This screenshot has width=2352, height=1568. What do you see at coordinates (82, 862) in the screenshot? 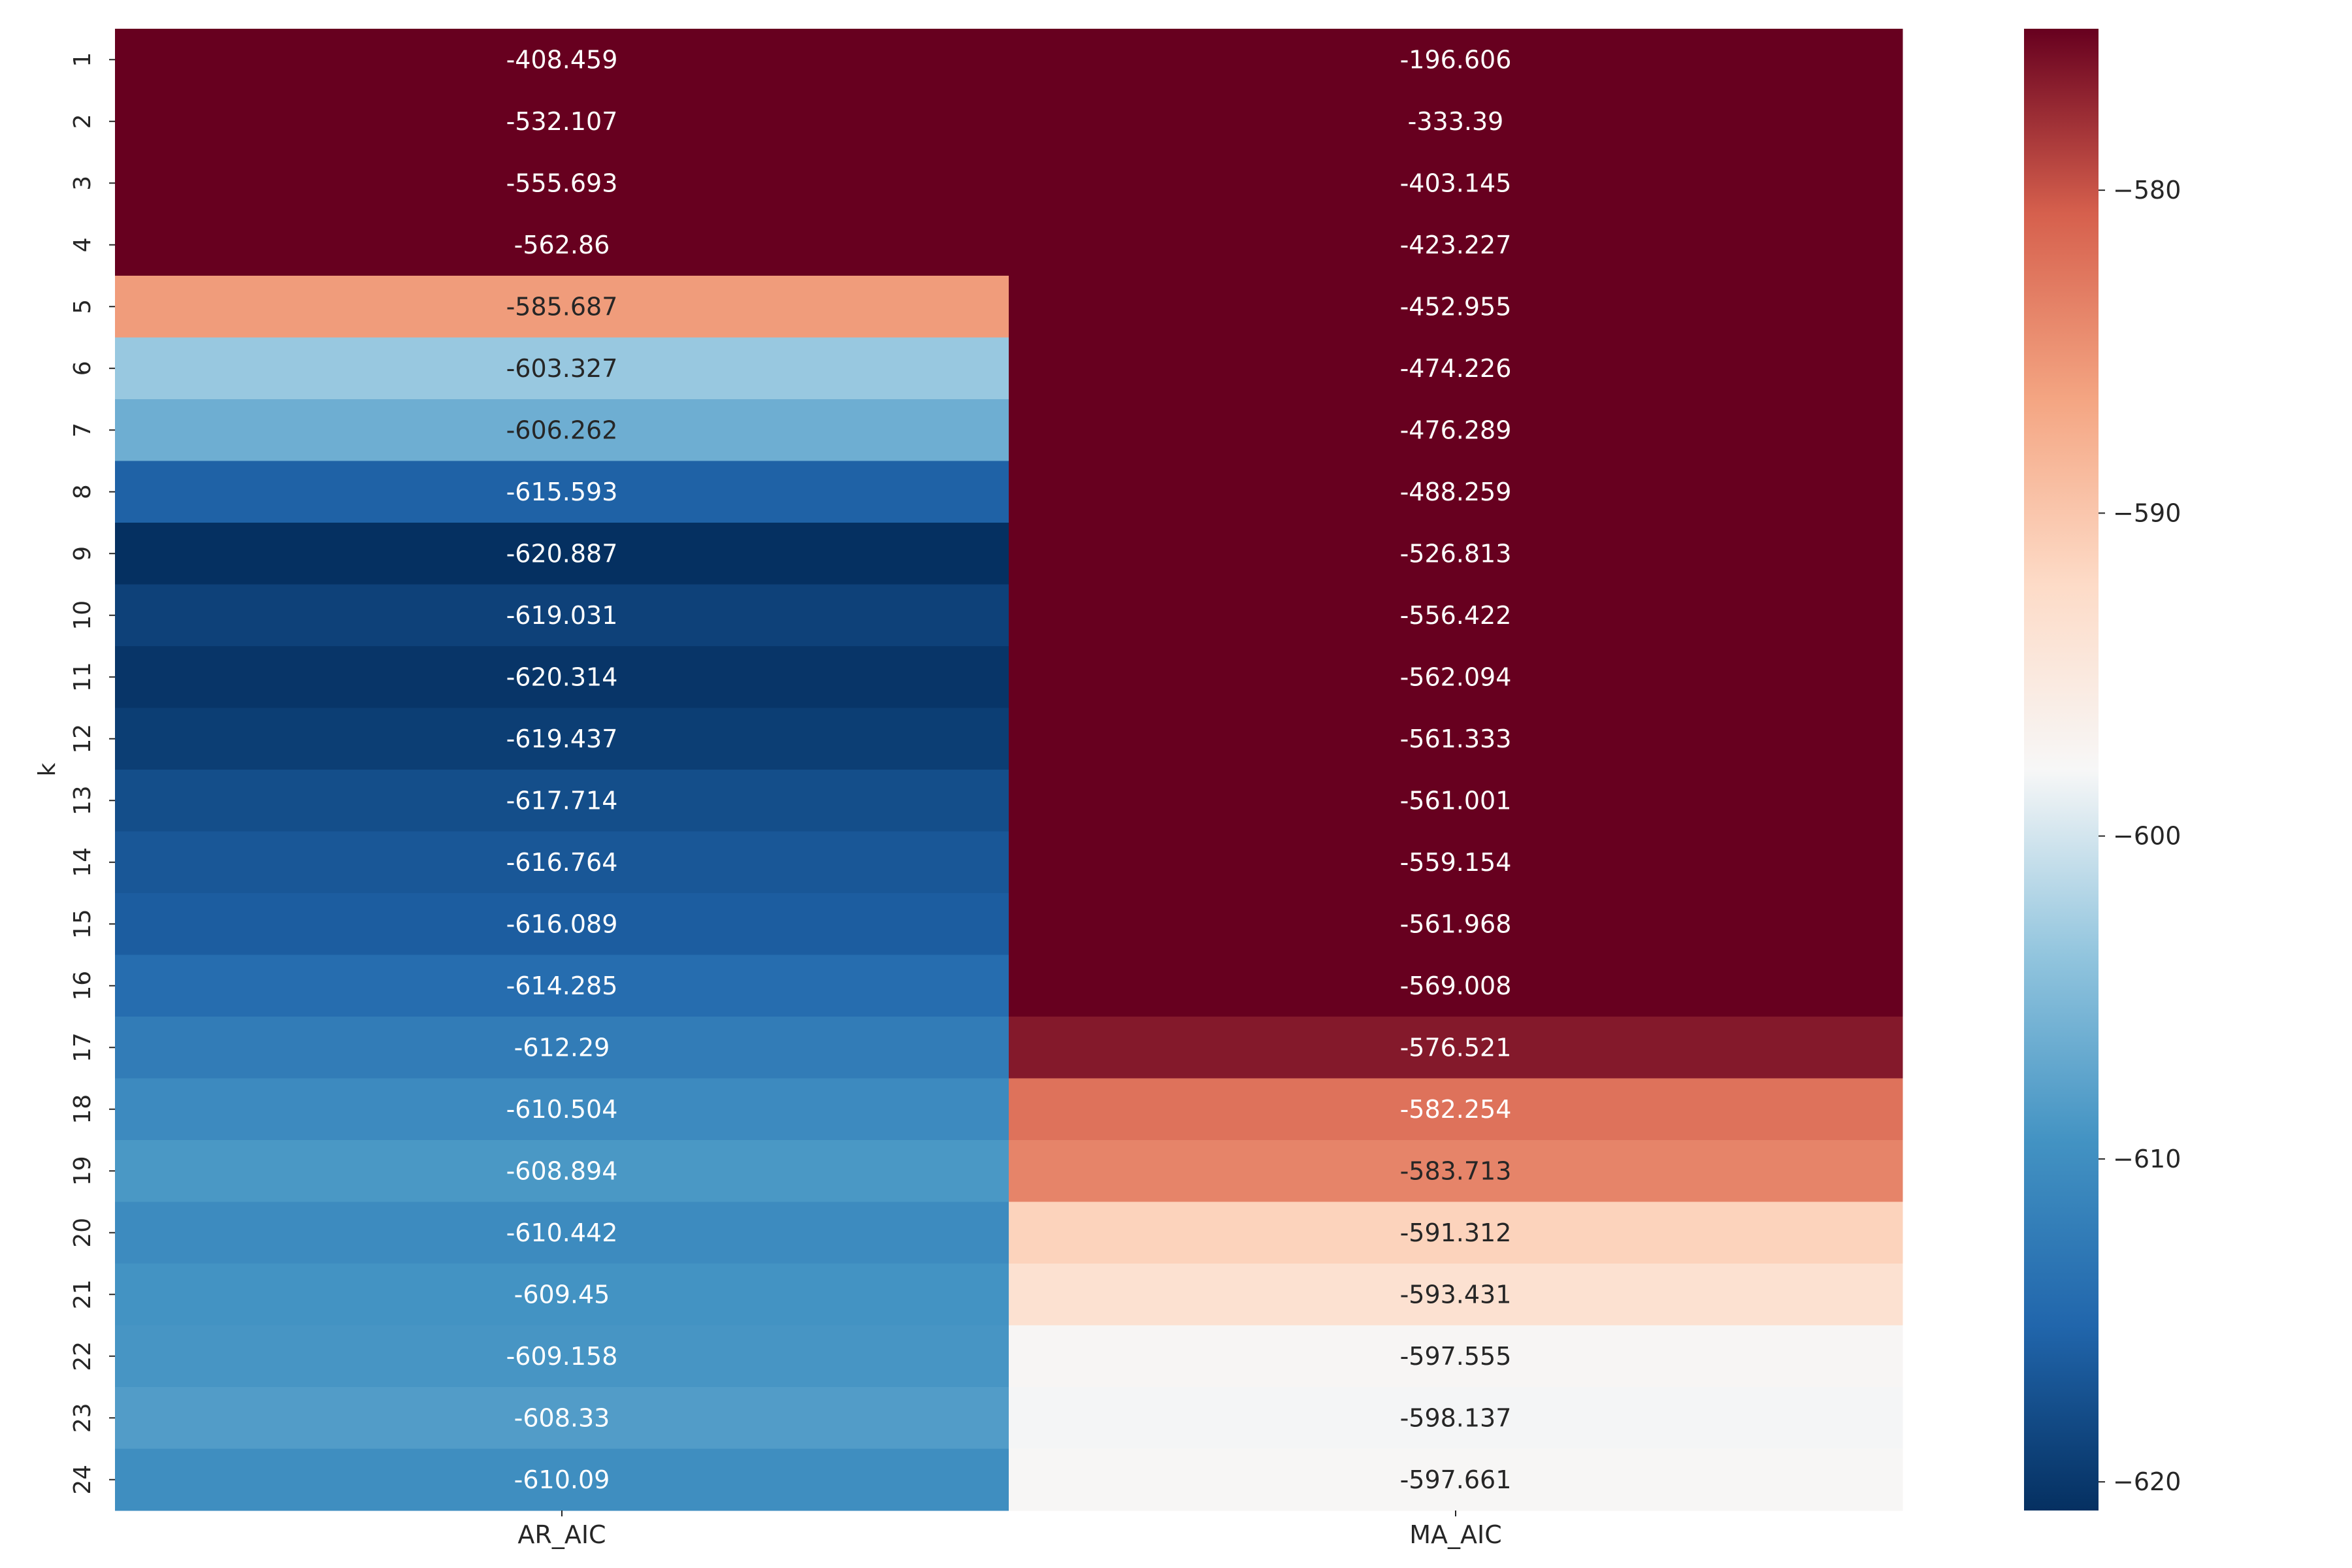
I see `y-tick-label: 14` at bounding box center [82, 862].